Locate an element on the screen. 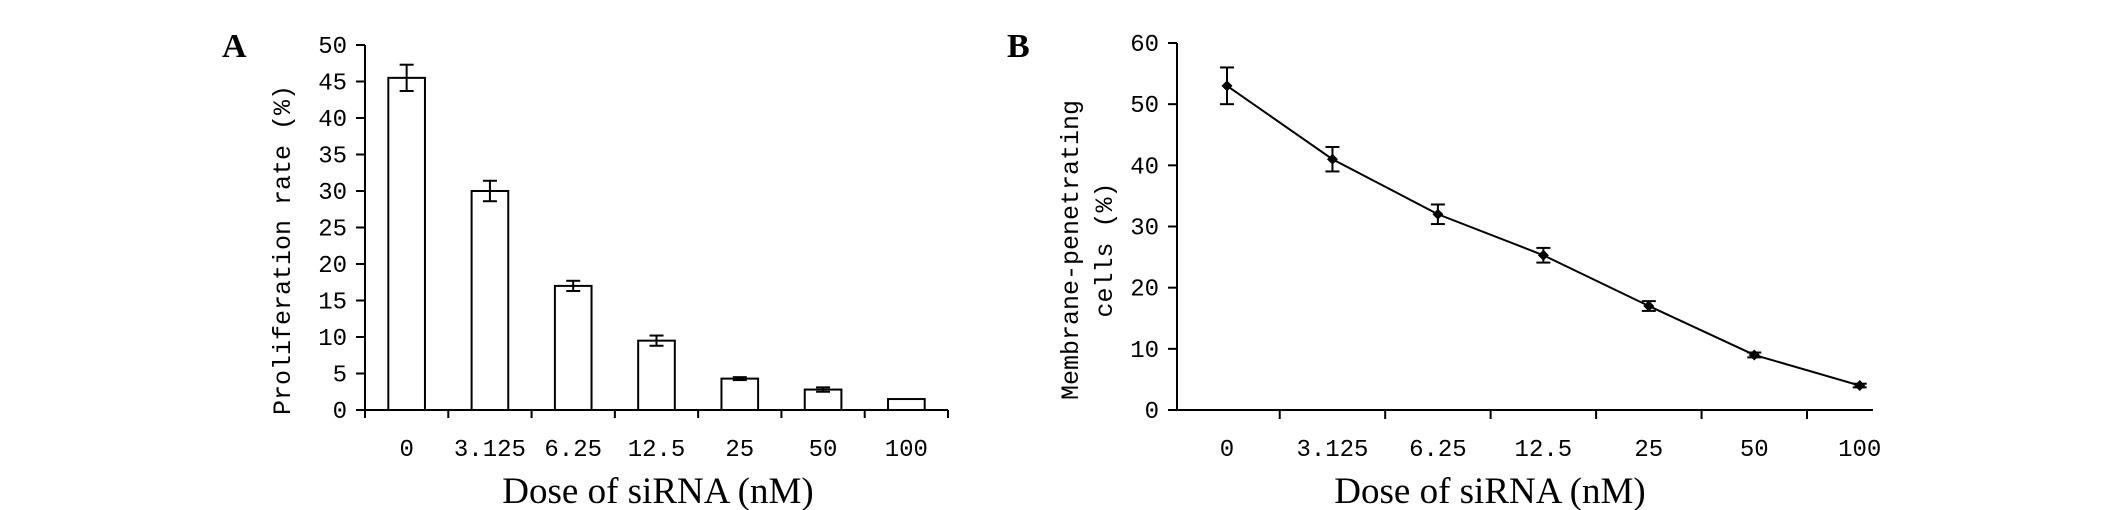 The height and width of the screenshot is (510, 2126). panel-a-y-tick-label: 5 is located at coordinates (340, 376).